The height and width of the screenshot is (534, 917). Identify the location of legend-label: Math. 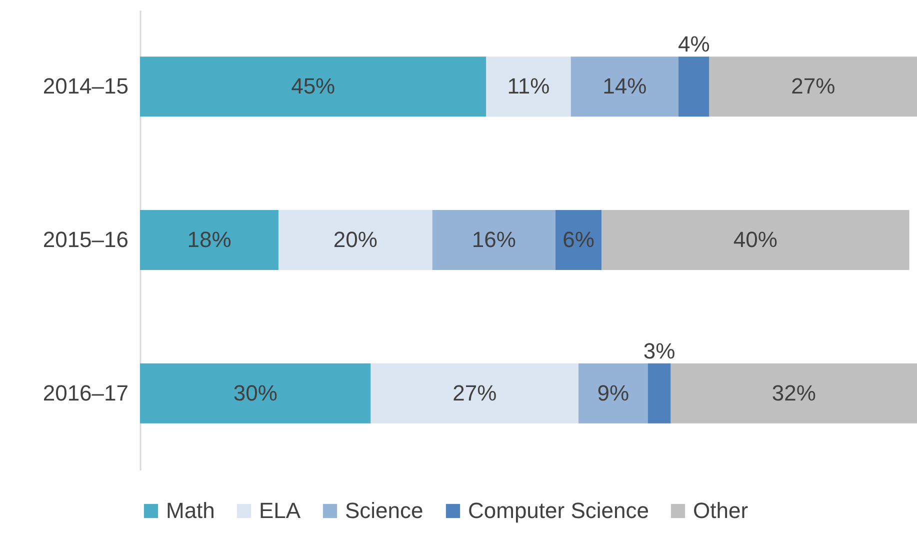
(190, 510).